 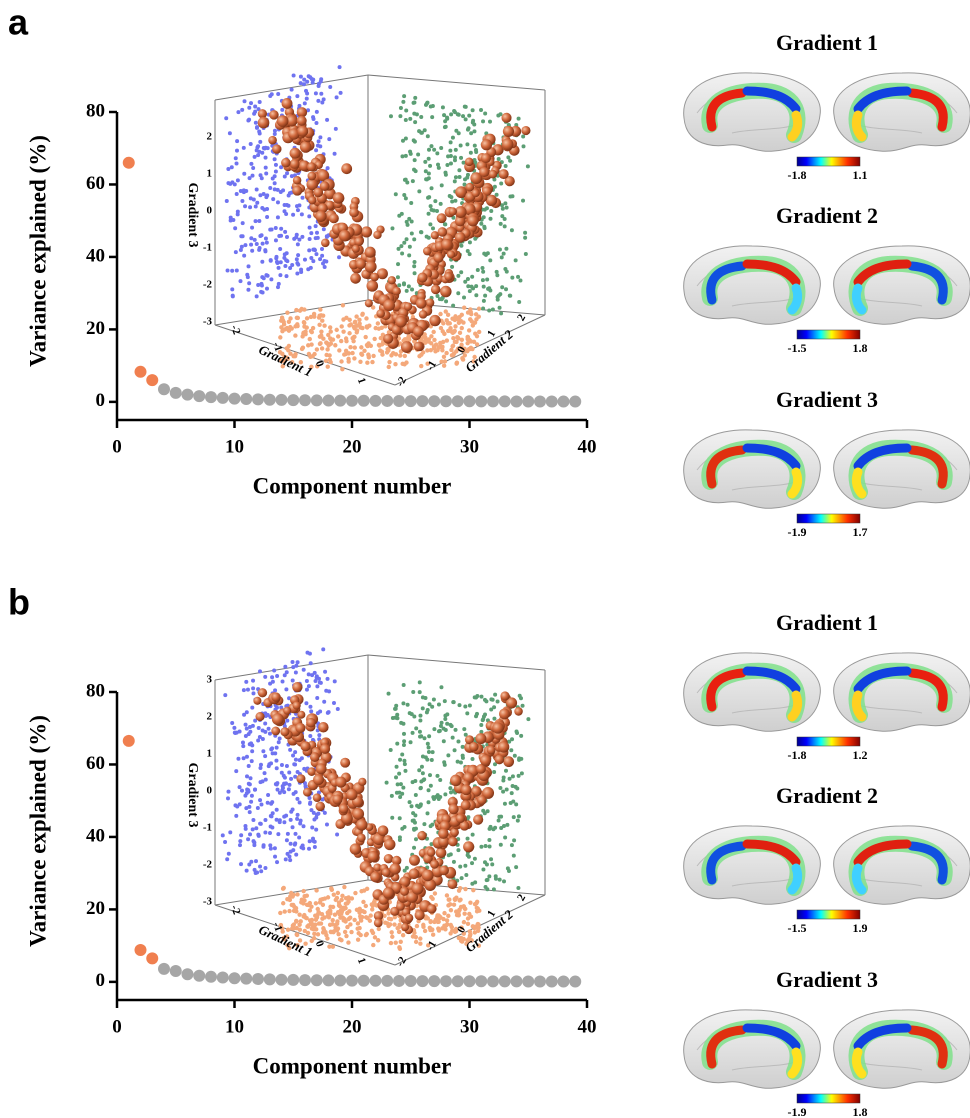 What do you see at coordinates (828, 741) in the screenshot?
I see `colorbar` at bounding box center [828, 741].